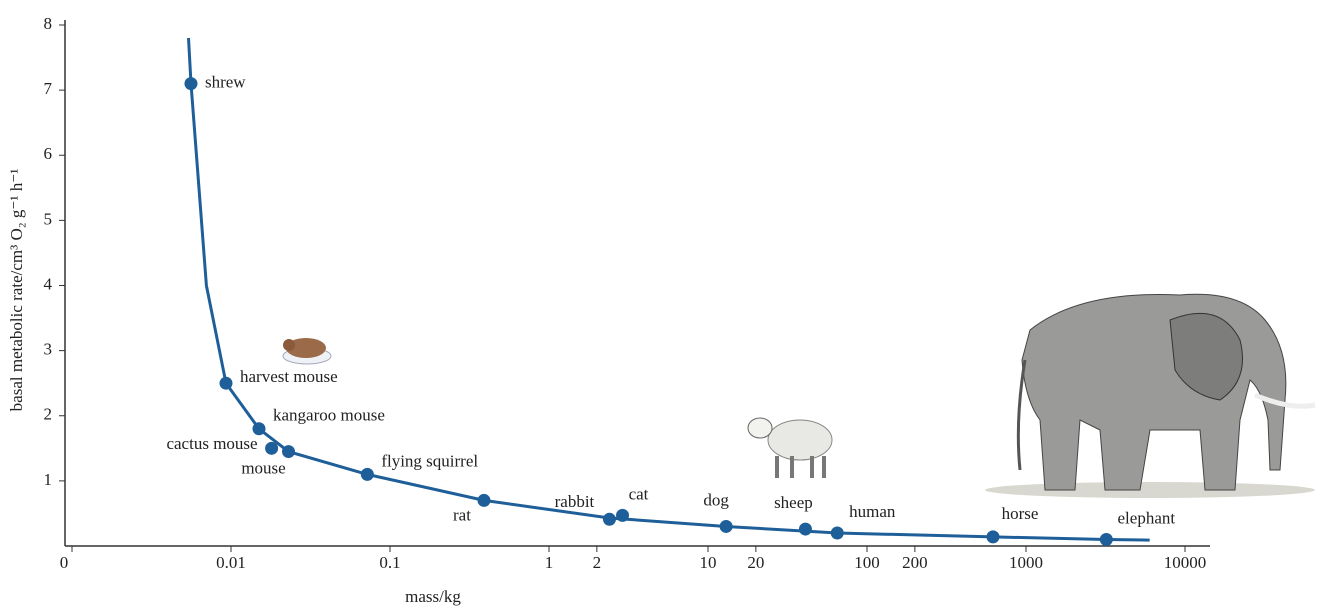 This screenshot has height=612, width=1320. I want to click on point-label: human, so click(872, 511).